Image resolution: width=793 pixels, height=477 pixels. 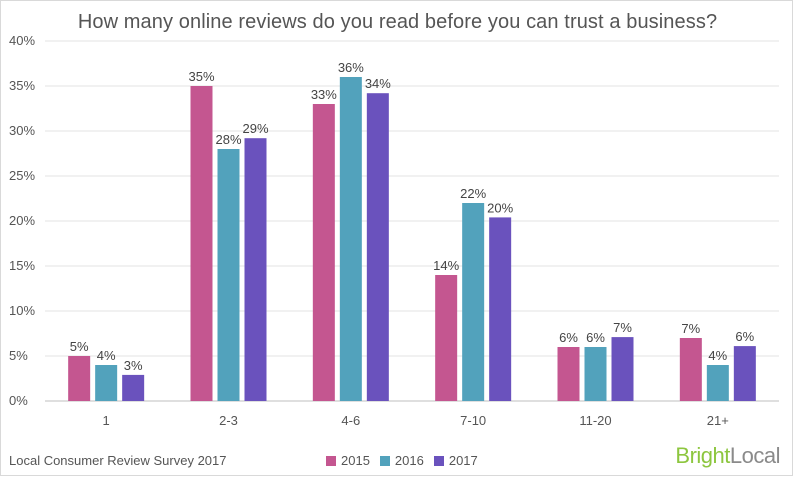 What do you see at coordinates (79, 346) in the screenshot?
I see `data-label-2015-1: 5%` at bounding box center [79, 346].